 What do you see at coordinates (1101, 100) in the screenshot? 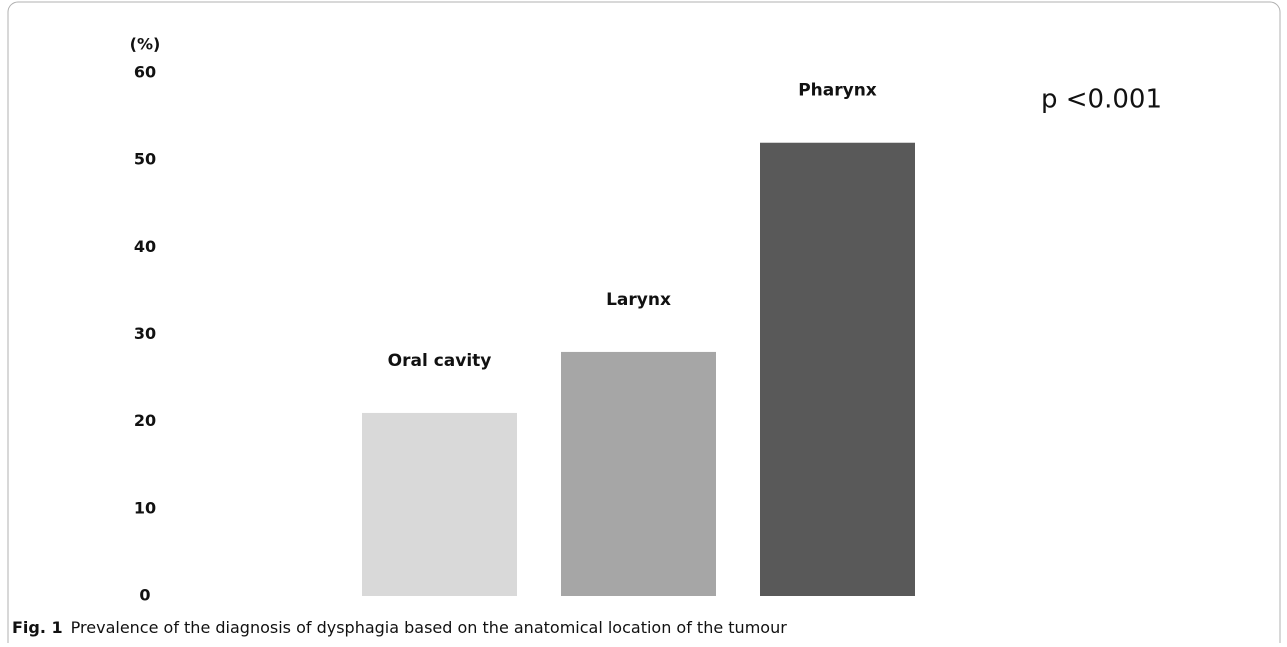
I see `annotation: p <0.001` at bounding box center [1101, 100].